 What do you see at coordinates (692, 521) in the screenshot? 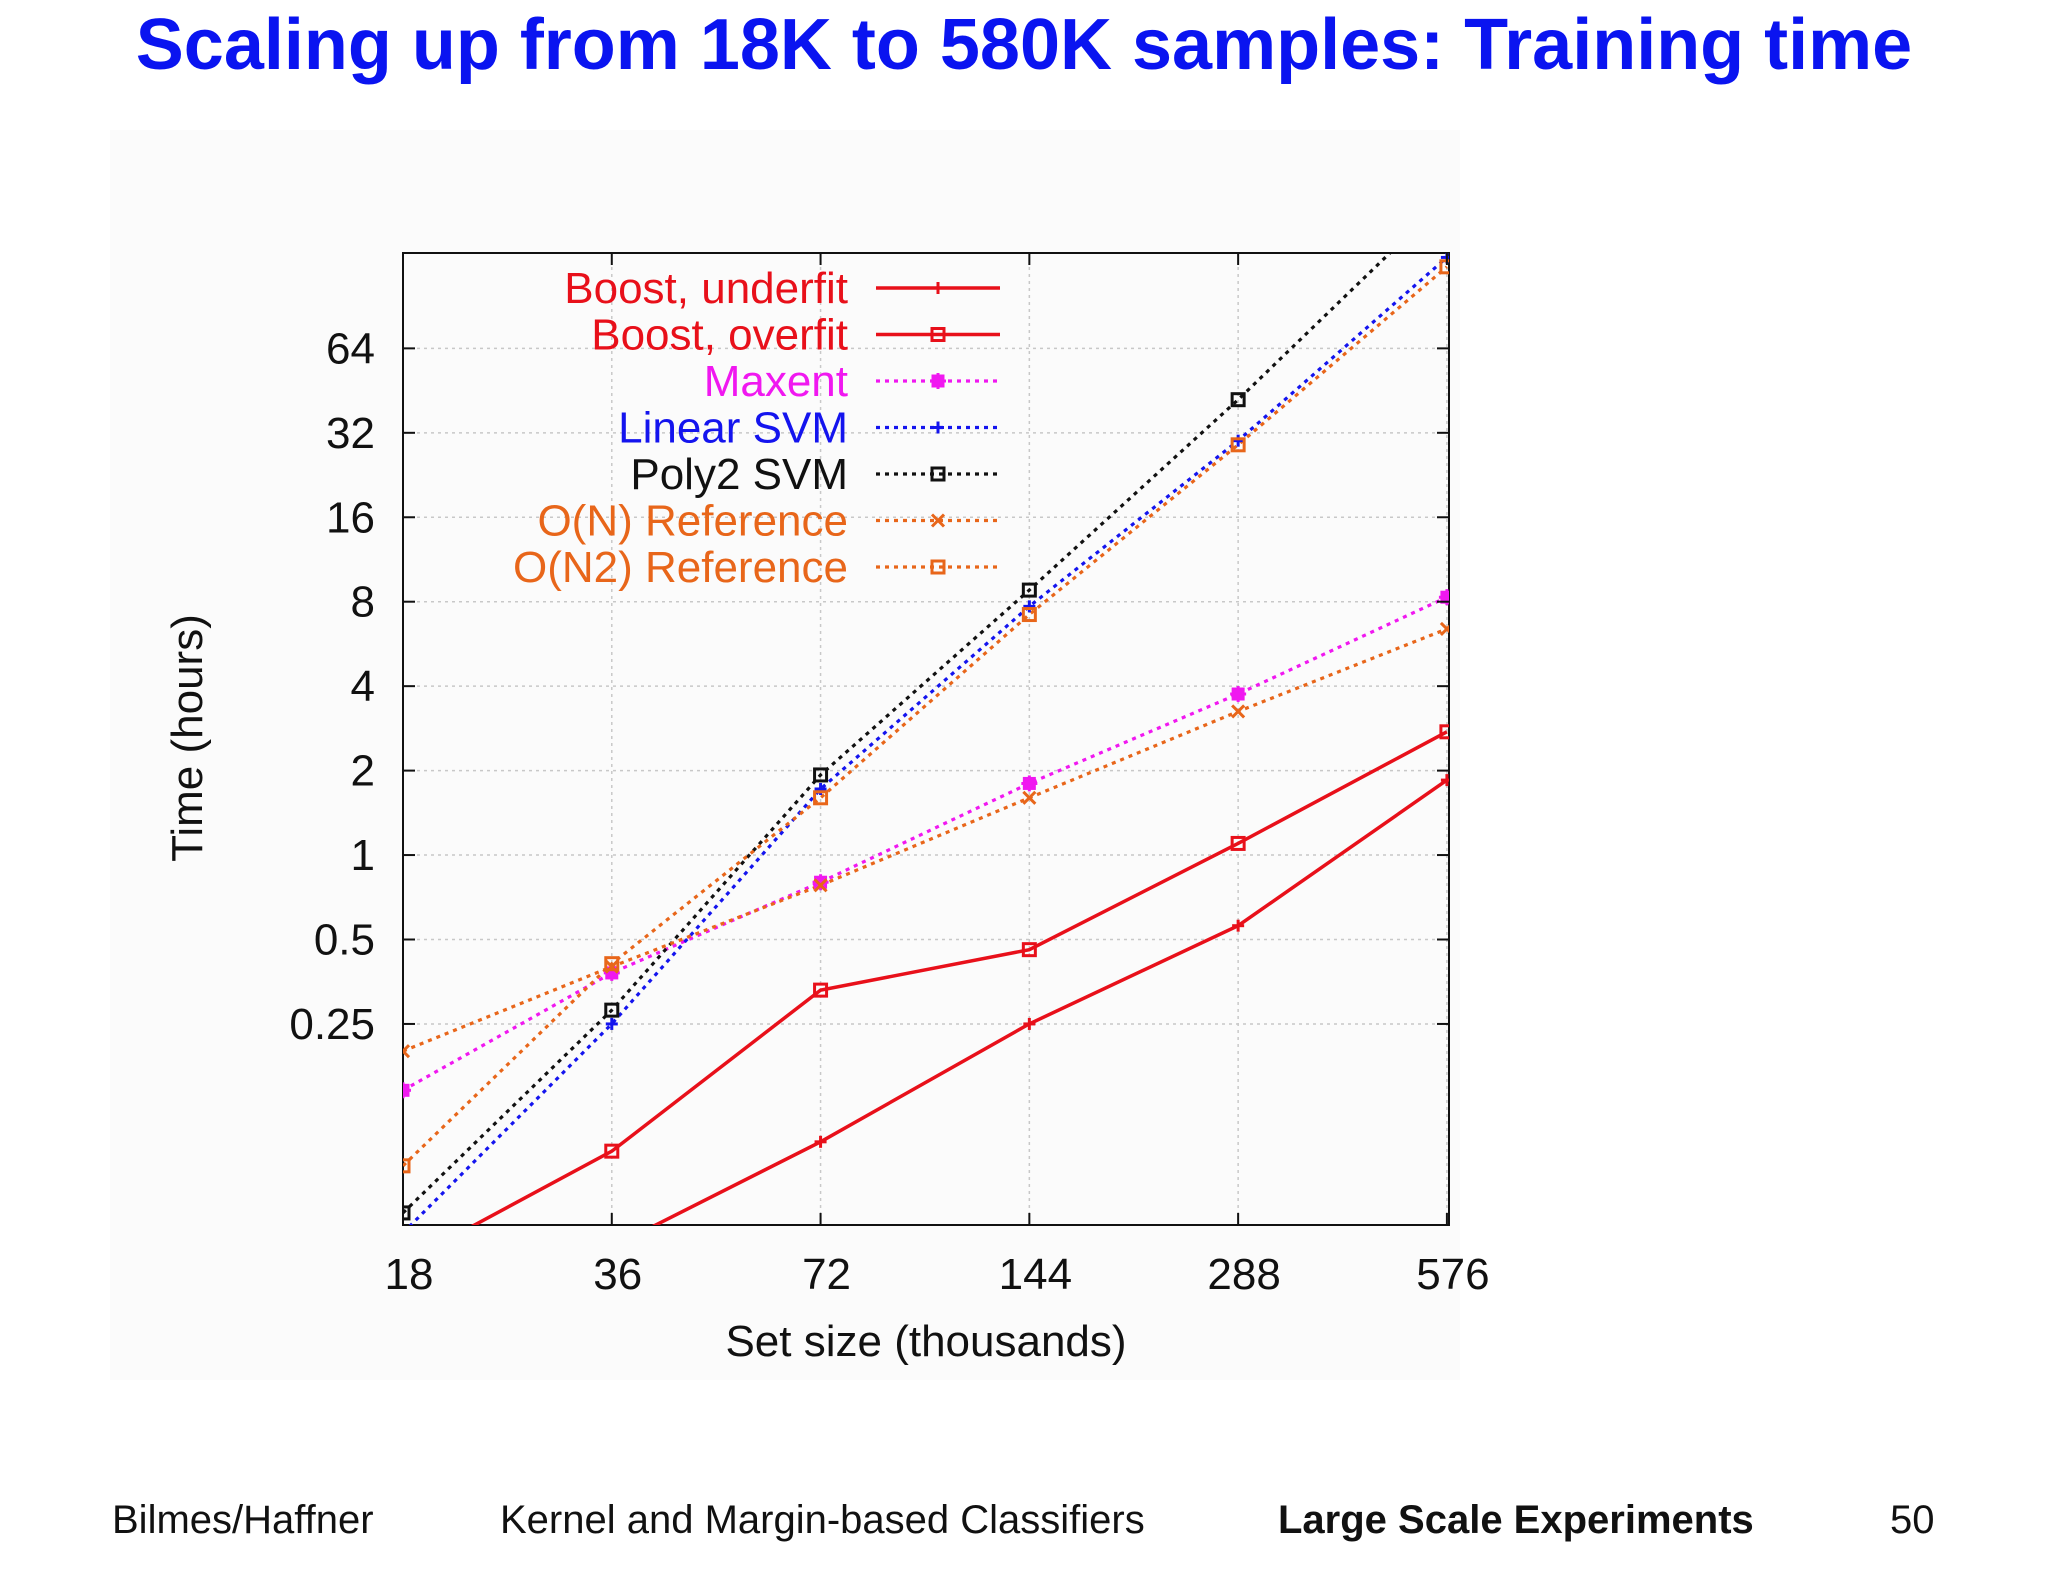
I see `legend-label-o-n-reference: O(N) Reference` at bounding box center [692, 521].